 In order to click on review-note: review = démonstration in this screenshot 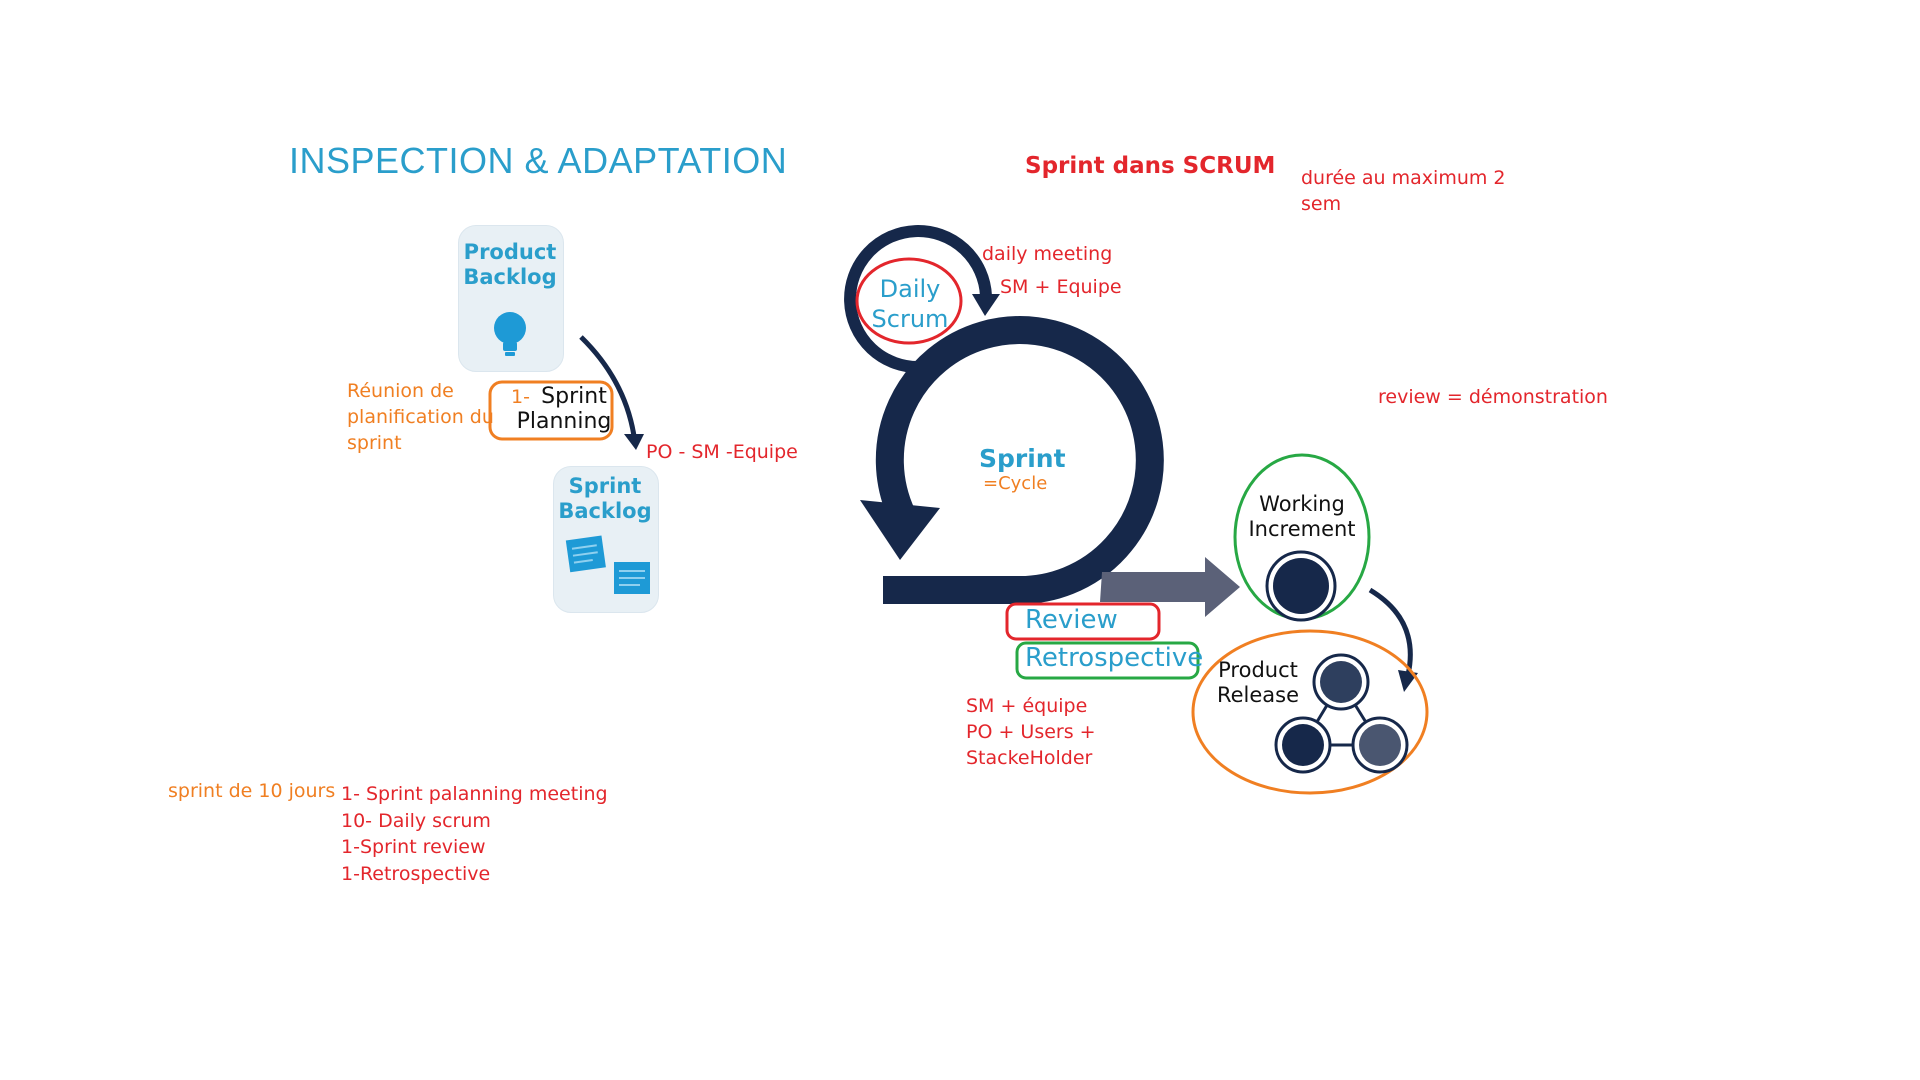, I will do `click(1493, 397)`.